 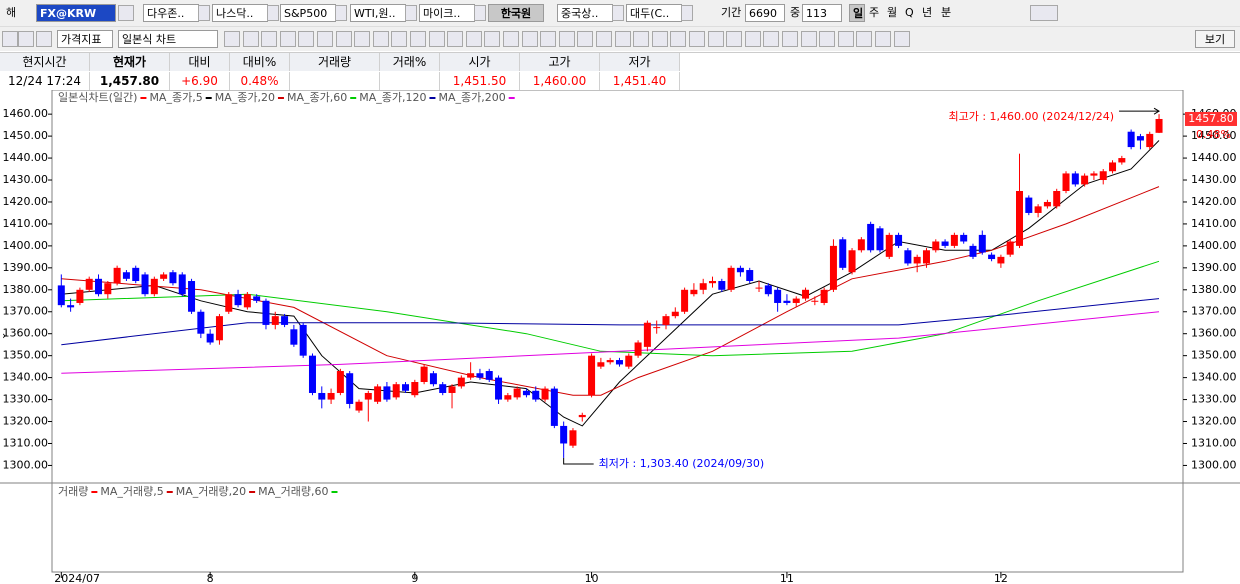 What do you see at coordinates (654, 13) in the screenshot?
I see `toolbar-item: 대두(C..` at bounding box center [654, 13].